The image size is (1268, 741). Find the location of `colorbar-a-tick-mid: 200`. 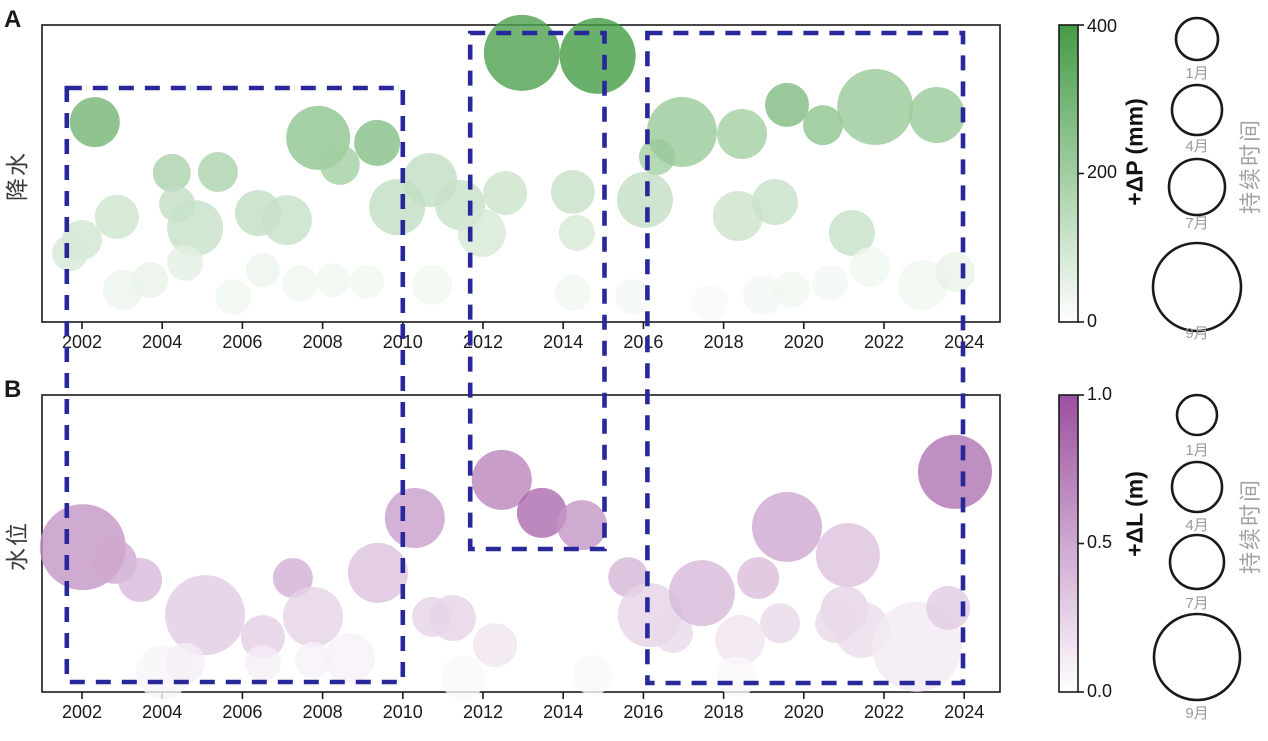

colorbar-a-tick-mid: 200 is located at coordinates (1102, 172).